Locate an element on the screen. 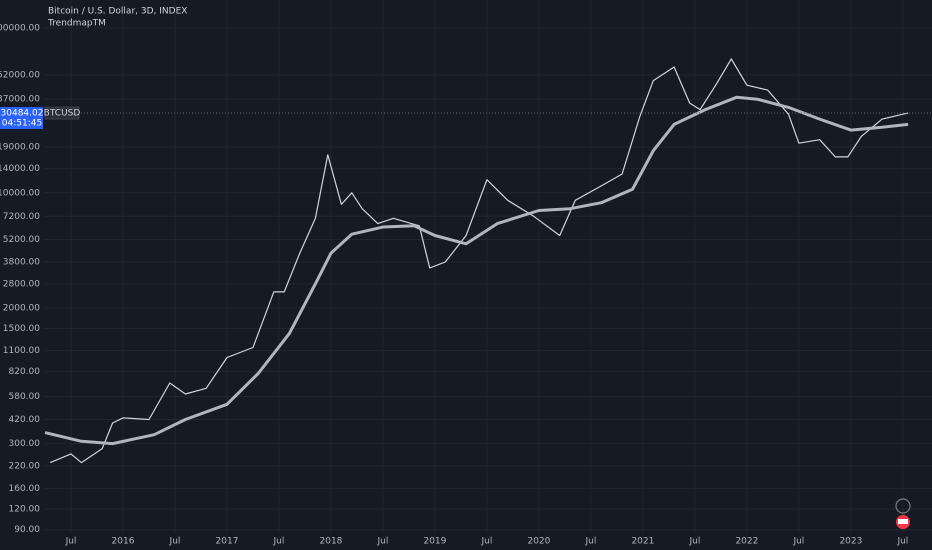  flag-icon-inner is located at coordinates (903, 521).